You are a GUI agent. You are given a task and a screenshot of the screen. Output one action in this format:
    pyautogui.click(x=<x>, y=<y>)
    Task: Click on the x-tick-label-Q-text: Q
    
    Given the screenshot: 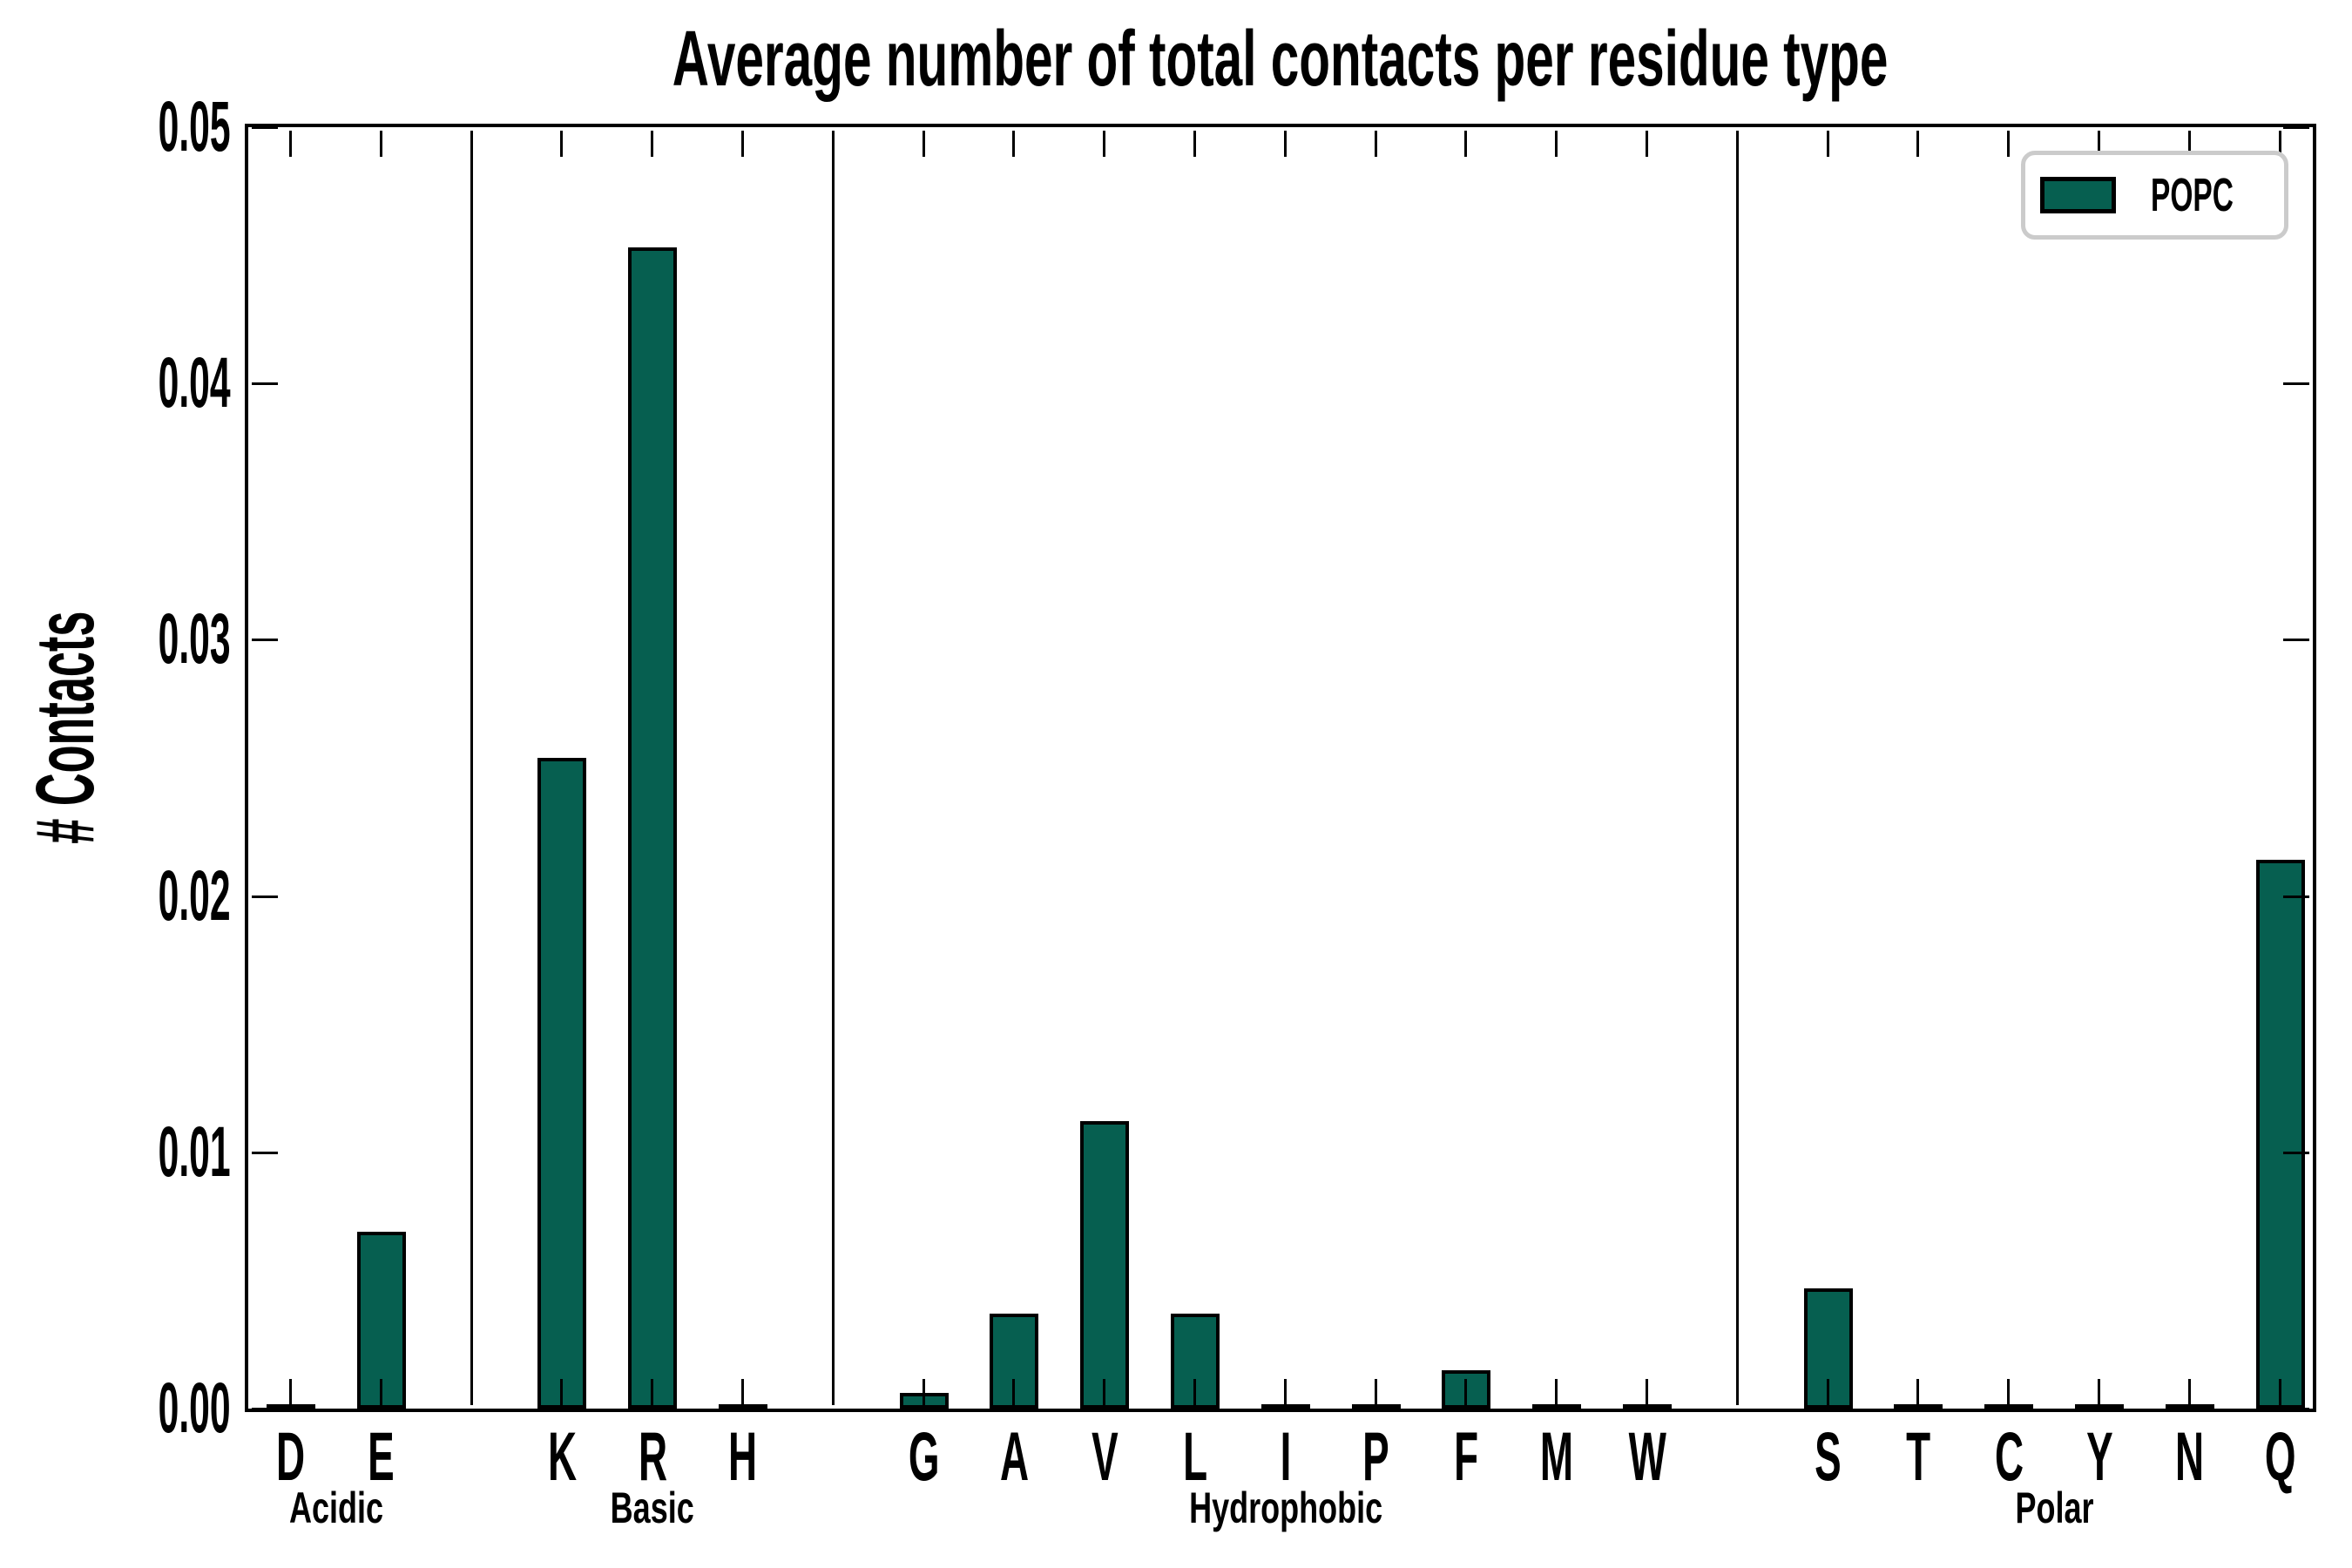 What is the action you would take?
    pyautogui.click(x=2280, y=1456)
    